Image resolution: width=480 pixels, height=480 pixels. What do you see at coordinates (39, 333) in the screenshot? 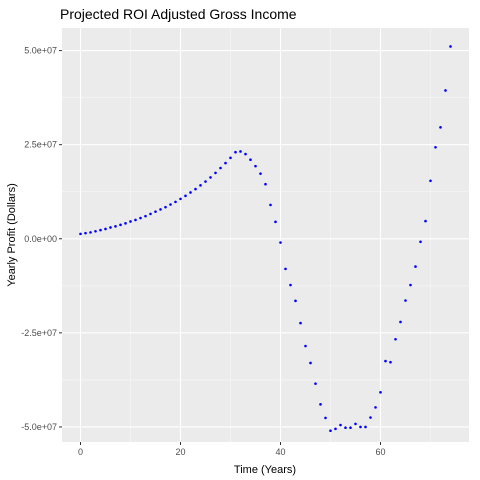
I see `y-tick-label: -2.5e+07` at bounding box center [39, 333].